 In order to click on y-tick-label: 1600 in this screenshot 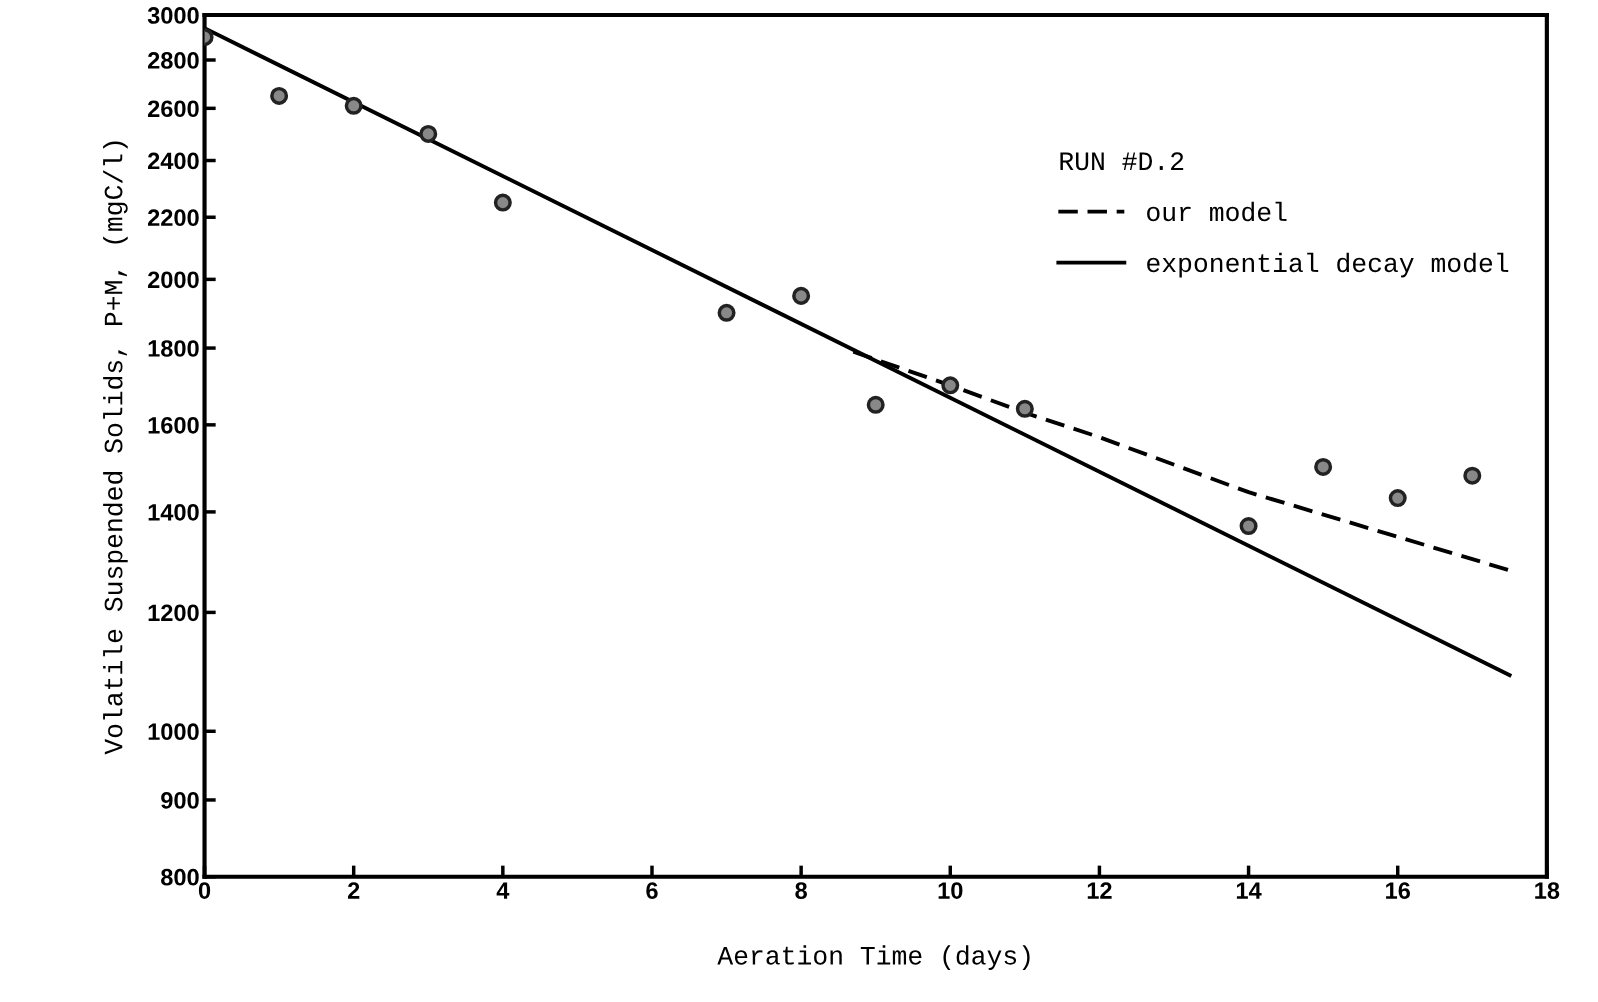, I will do `click(173, 425)`.